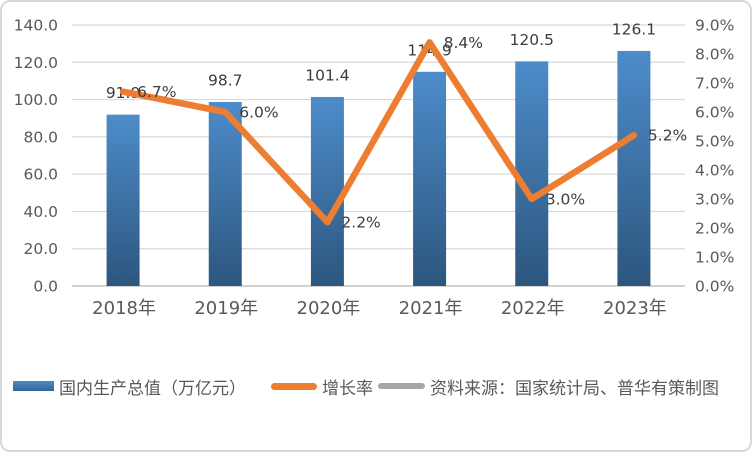  Describe the element at coordinates (225, 80) in the screenshot. I see `bar-data-label: 98.7` at that location.